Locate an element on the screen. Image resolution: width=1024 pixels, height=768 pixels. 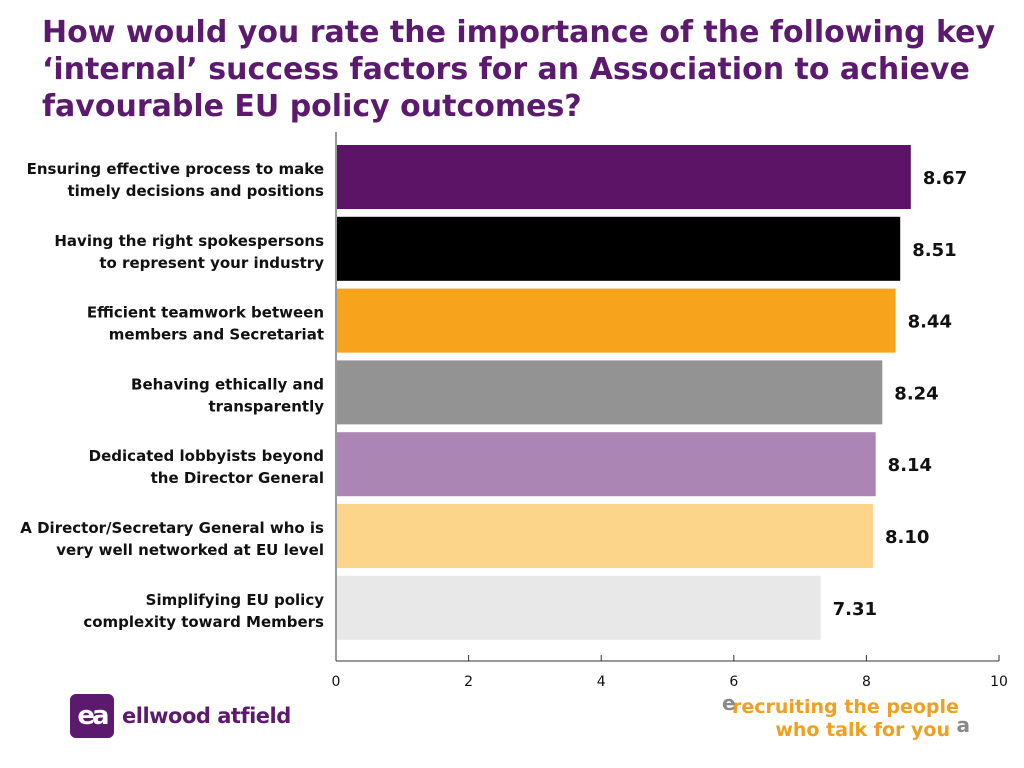
value-label-3: 8.44 is located at coordinates (930, 322).